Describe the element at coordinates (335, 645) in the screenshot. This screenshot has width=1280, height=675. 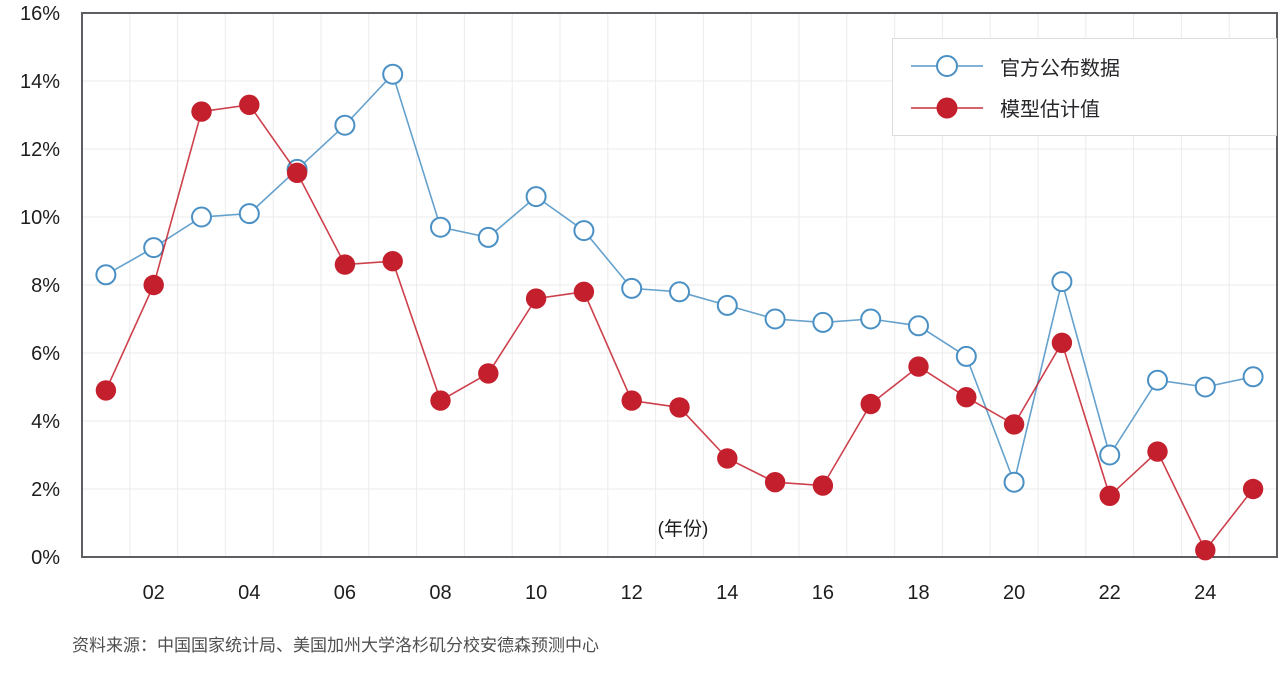
I see `source-note: 资料来源：中国国家统计局、美国加州大学洛杉矶分校安德森预测中心` at that location.